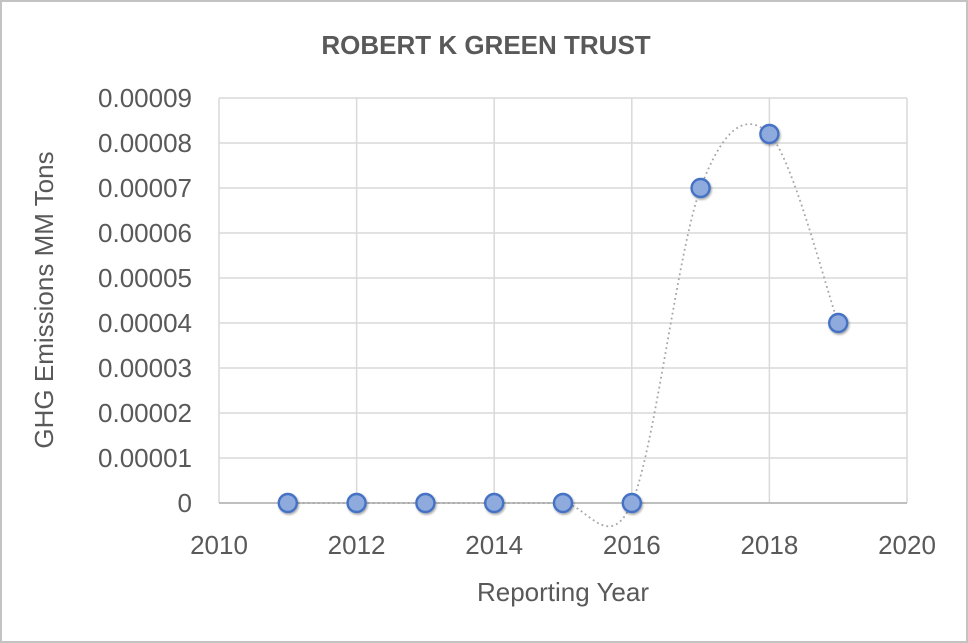 The width and height of the screenshot is (968, 643). What do you see at coordinates (145, 98) in the screenshot?
I see `y-tick-label: 0.00009` at bounding box center [145, 98].